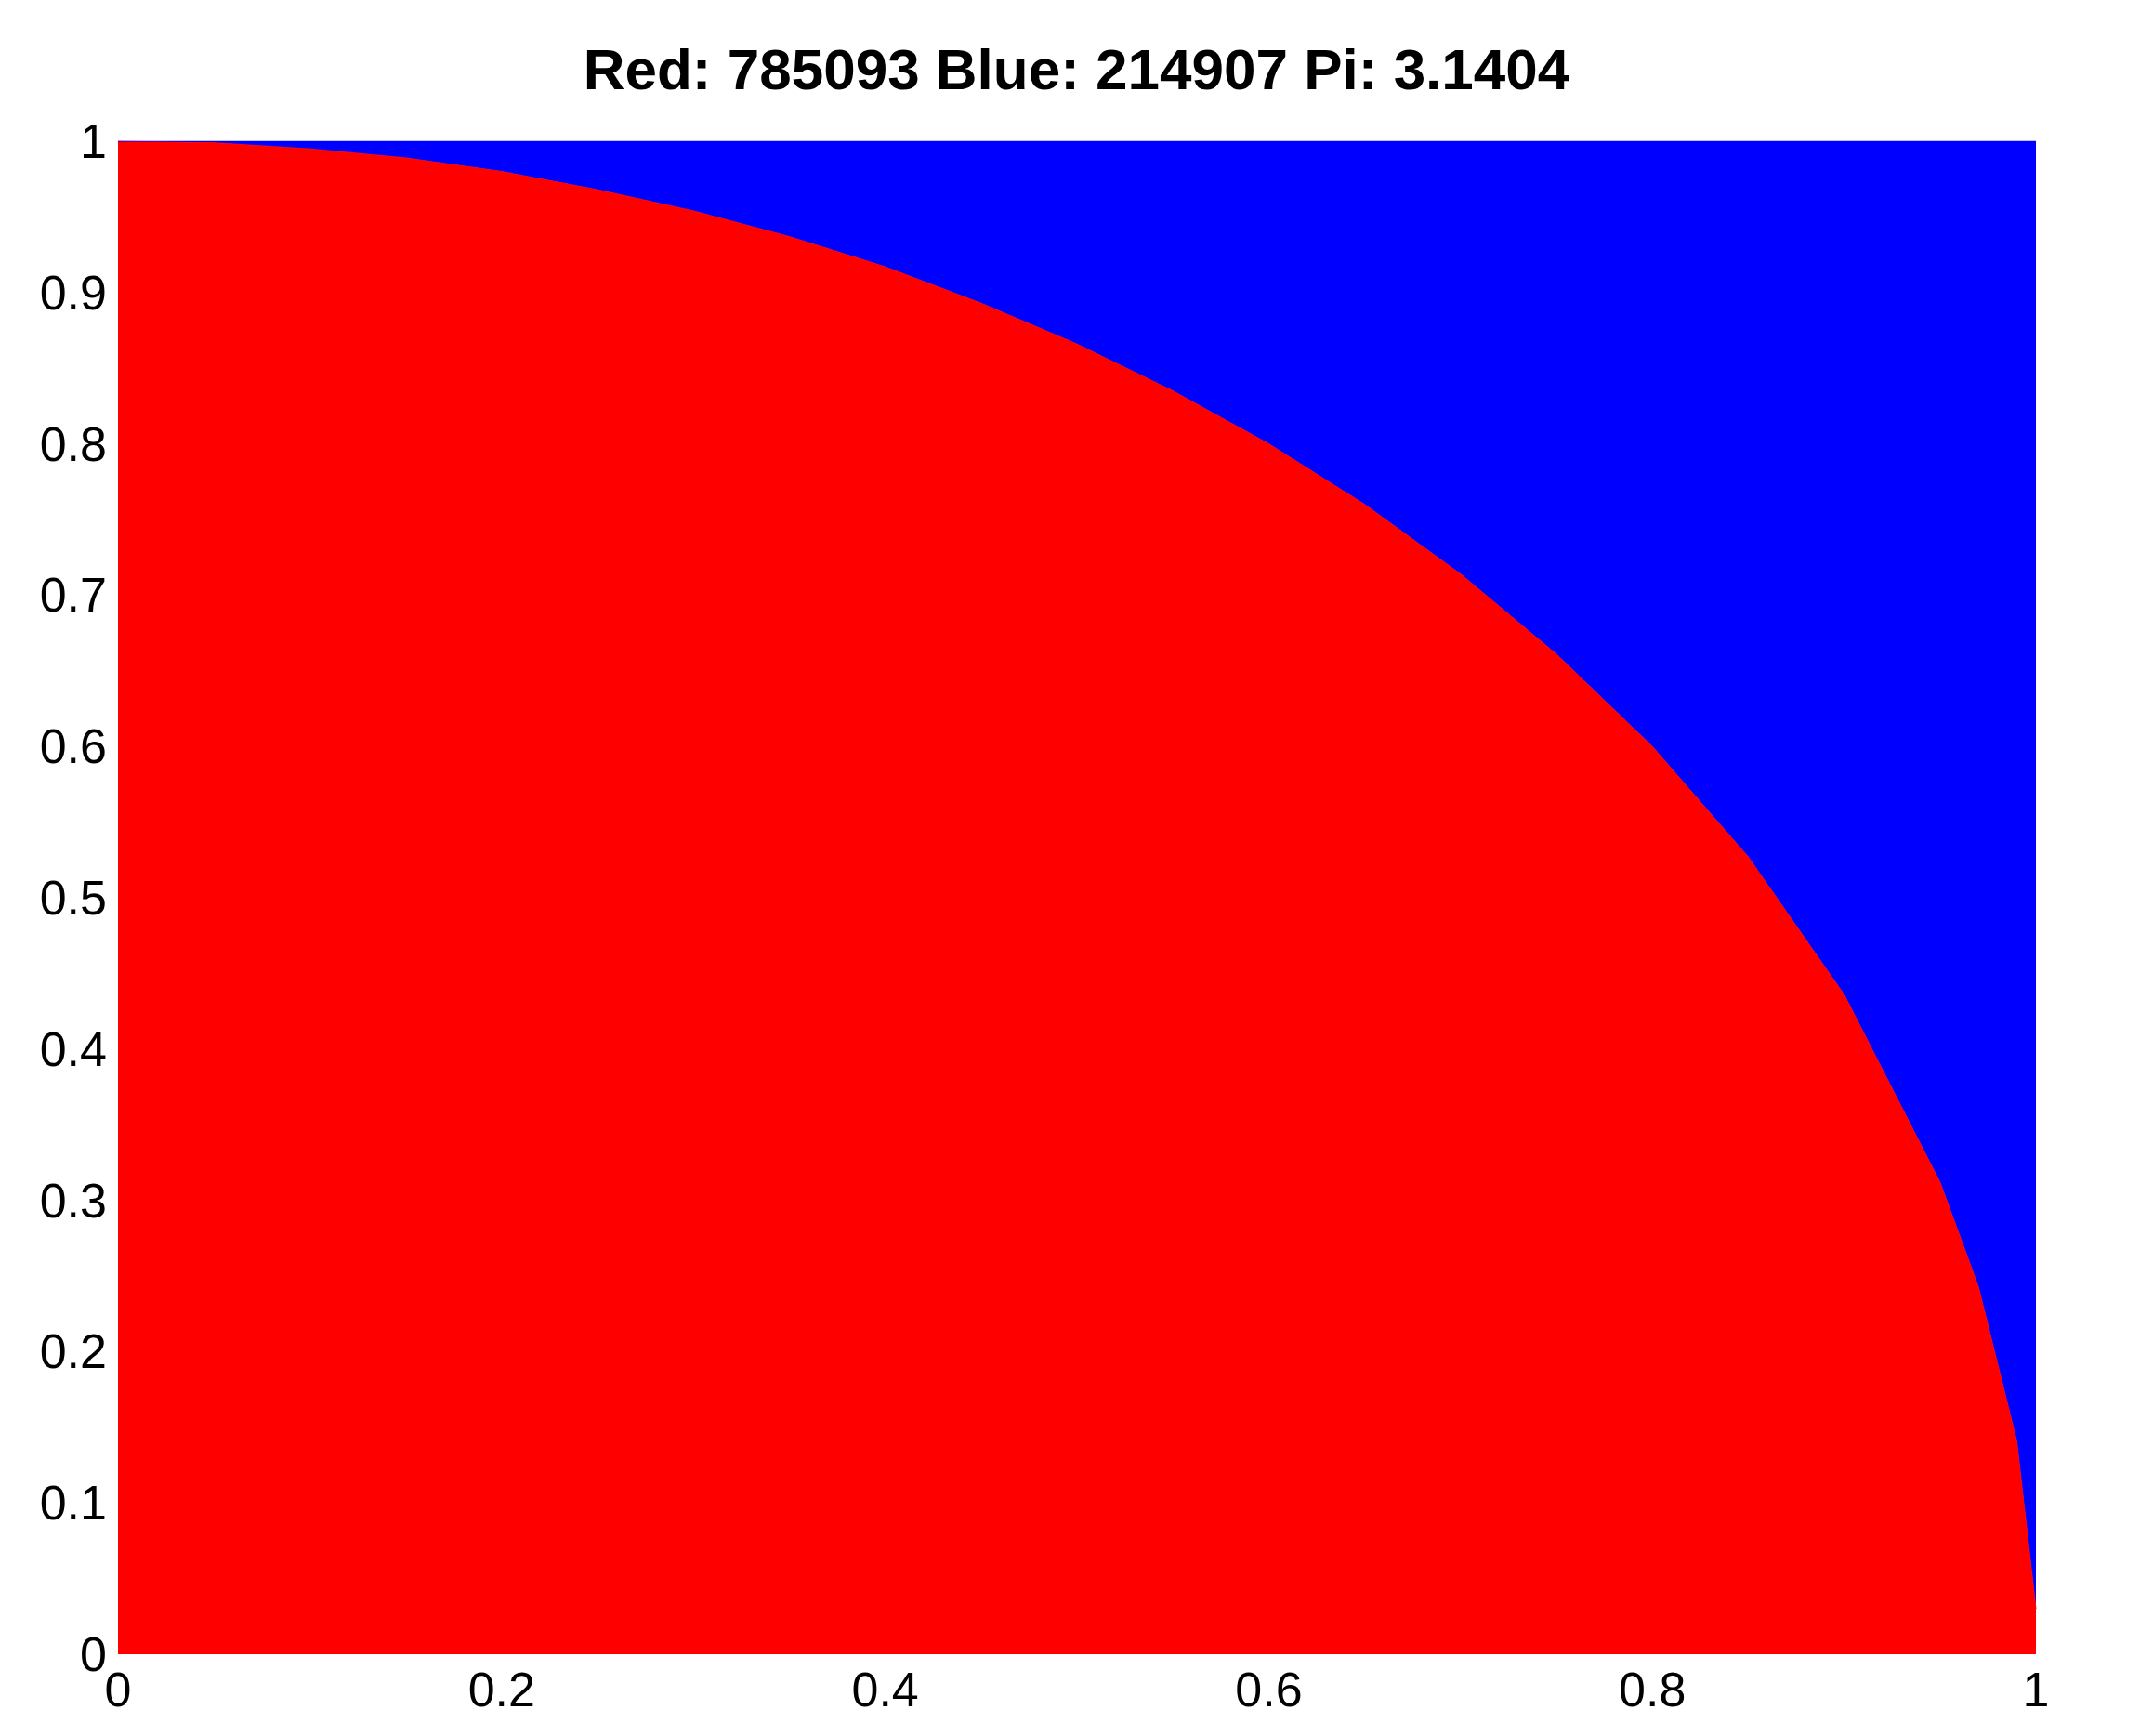 This screenshot has width=2153, height=1736. I want to click on chart-title: Red: 785093 Blue: 214907 Pi: 3.1404, so click(1076, 68).